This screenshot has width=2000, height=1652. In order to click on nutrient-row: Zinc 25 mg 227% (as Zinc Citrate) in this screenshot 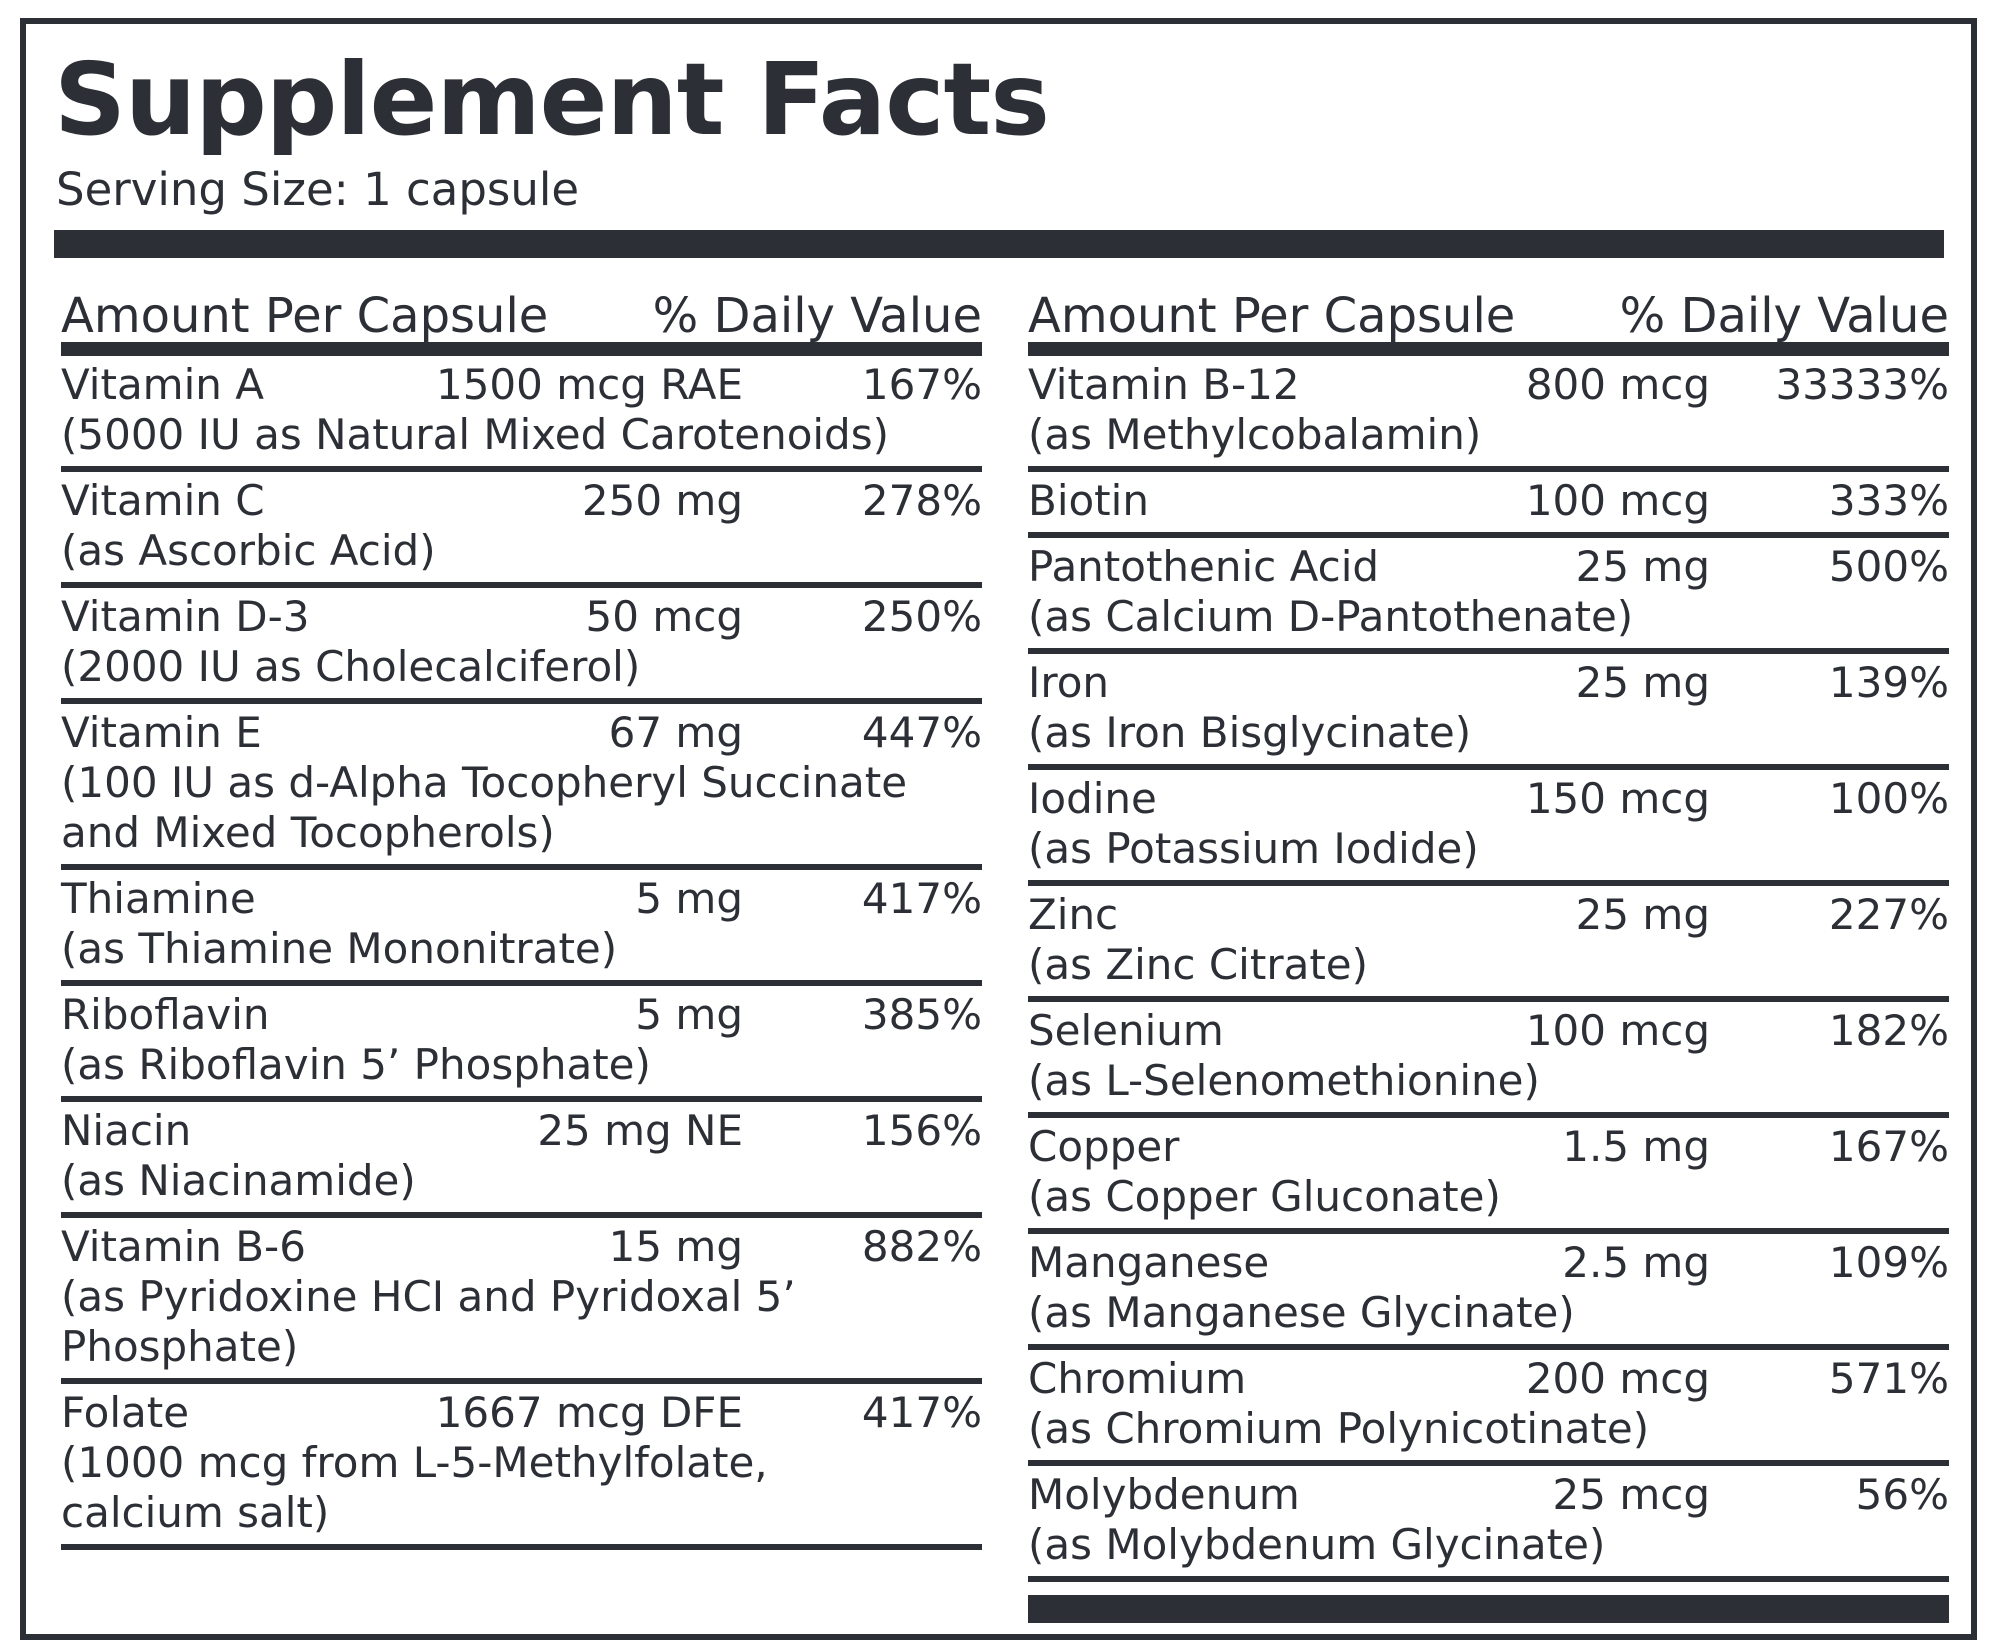, I will do `click(1488, 944)`.